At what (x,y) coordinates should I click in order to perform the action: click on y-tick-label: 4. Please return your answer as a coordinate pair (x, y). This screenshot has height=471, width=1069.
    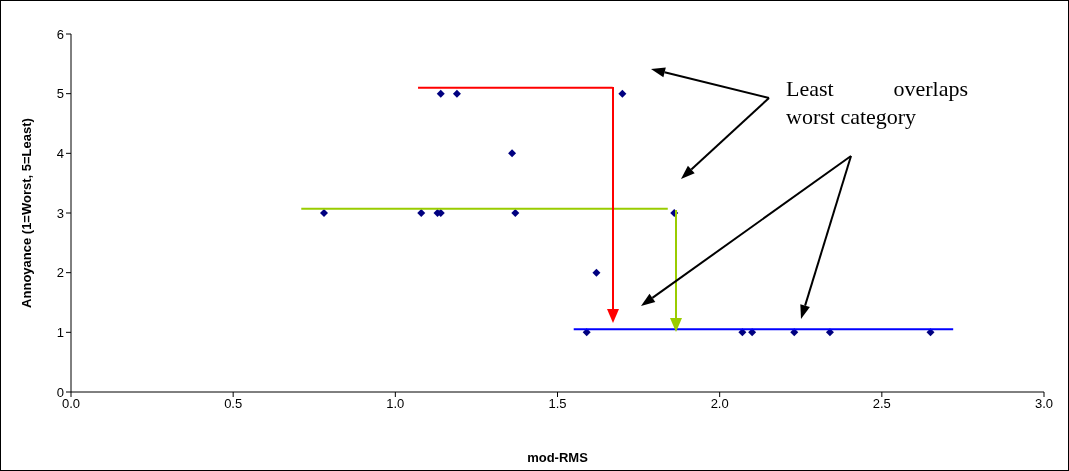
    Looking at the image, I should click on (60, 153).